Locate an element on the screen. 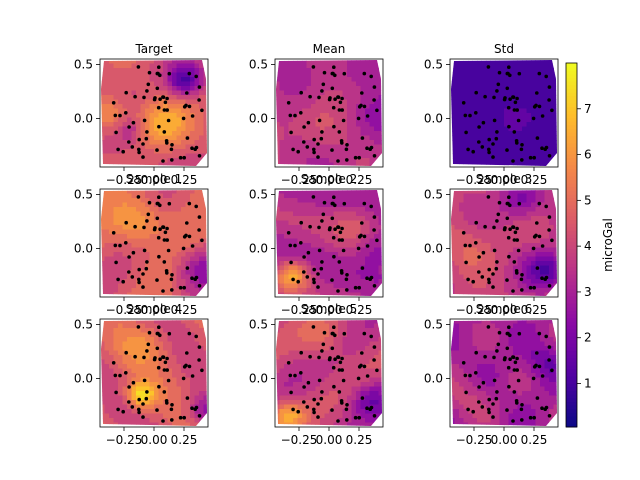 This screenshot has height=480, width=640. y-tick-label: 0.5 is located at coordinates (83, 324).